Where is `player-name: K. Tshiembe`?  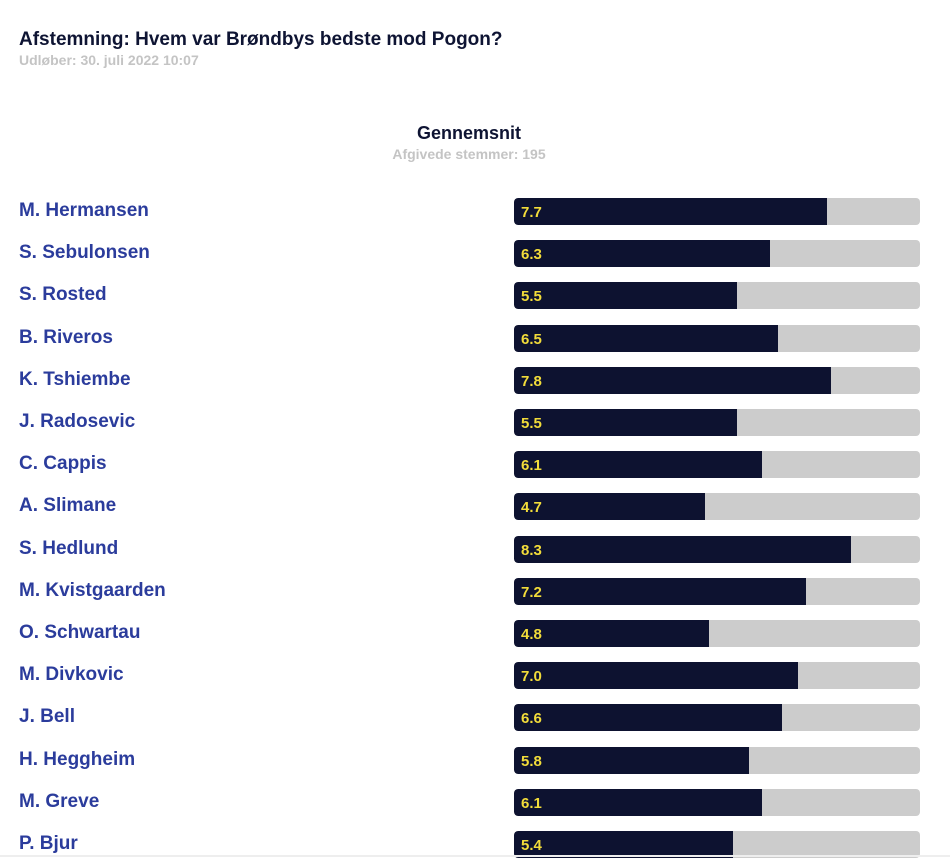 player-name: K. Tshiembe is located at coordinates (75, 379).